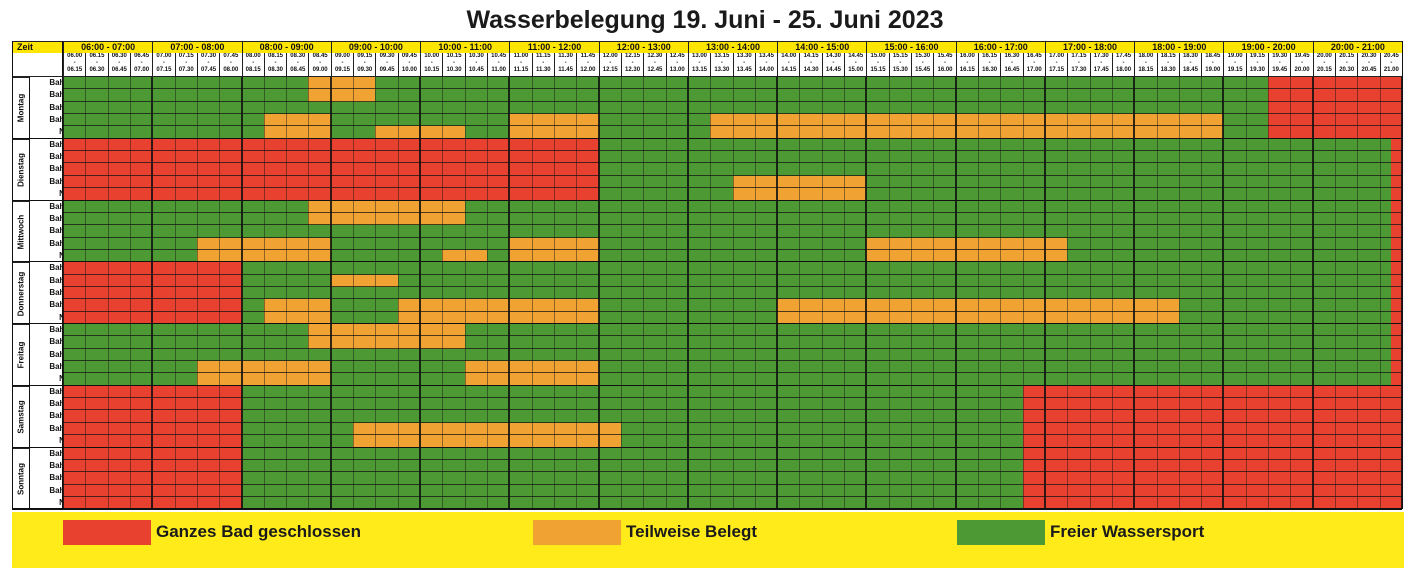 The width and height of the screenshot is (1420, 587). Describe the element at coordinates (1146, 70) in the screenshot. I see `slot-end: 18.15` at that location.